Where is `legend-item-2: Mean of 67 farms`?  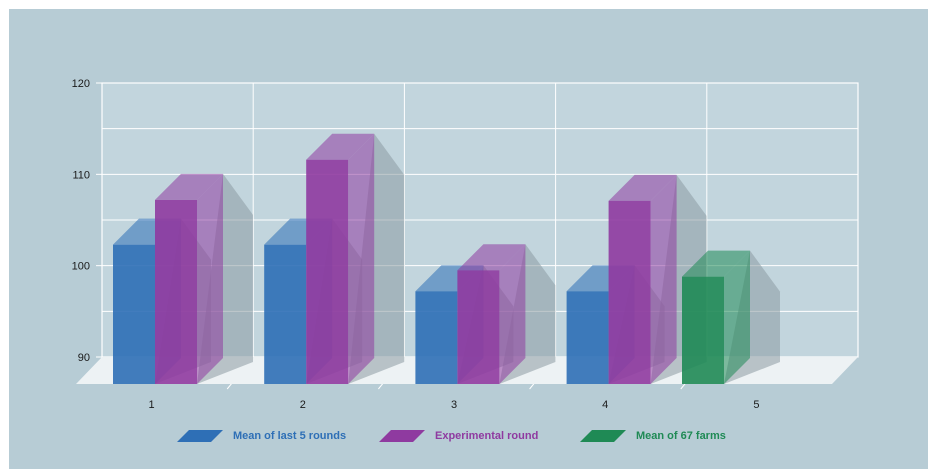
legend-item-2: Mean of 67 farms is located at coordinates (653, 436).